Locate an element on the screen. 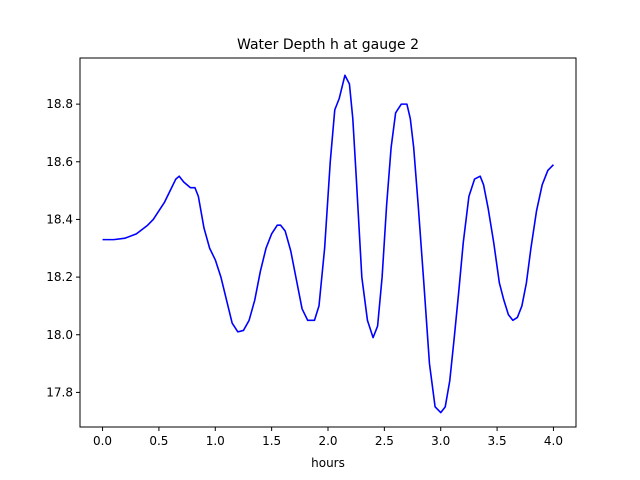  x-tick-label: 1.0 is located at coordinates (215, 441).